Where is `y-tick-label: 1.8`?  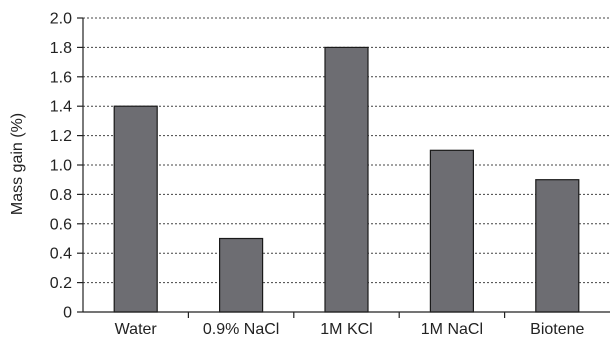 y-tick-label: 1.8 is located at coordinates (61, 48).